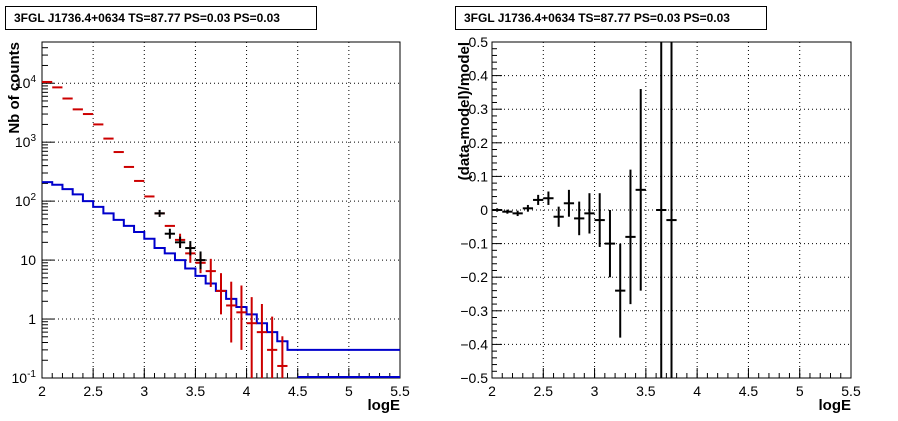  Describe the element at coordinates (474, 344) in the screenshot. I see `right-y-tick-label: −0.4` at that location.